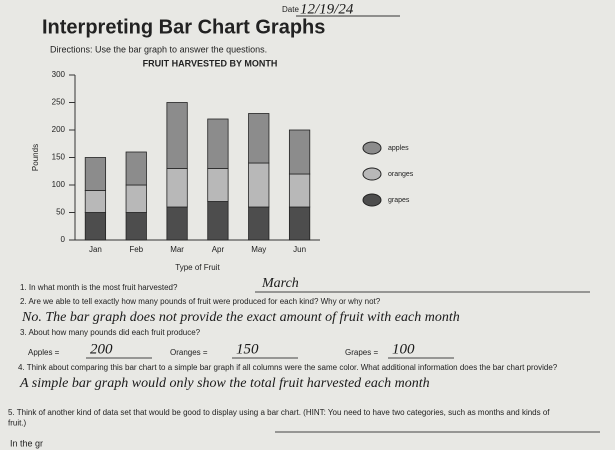 Image resolution: width=615 pixels, height=450 pixels. I want to click on x-tick-label: May, so click(258, 249).